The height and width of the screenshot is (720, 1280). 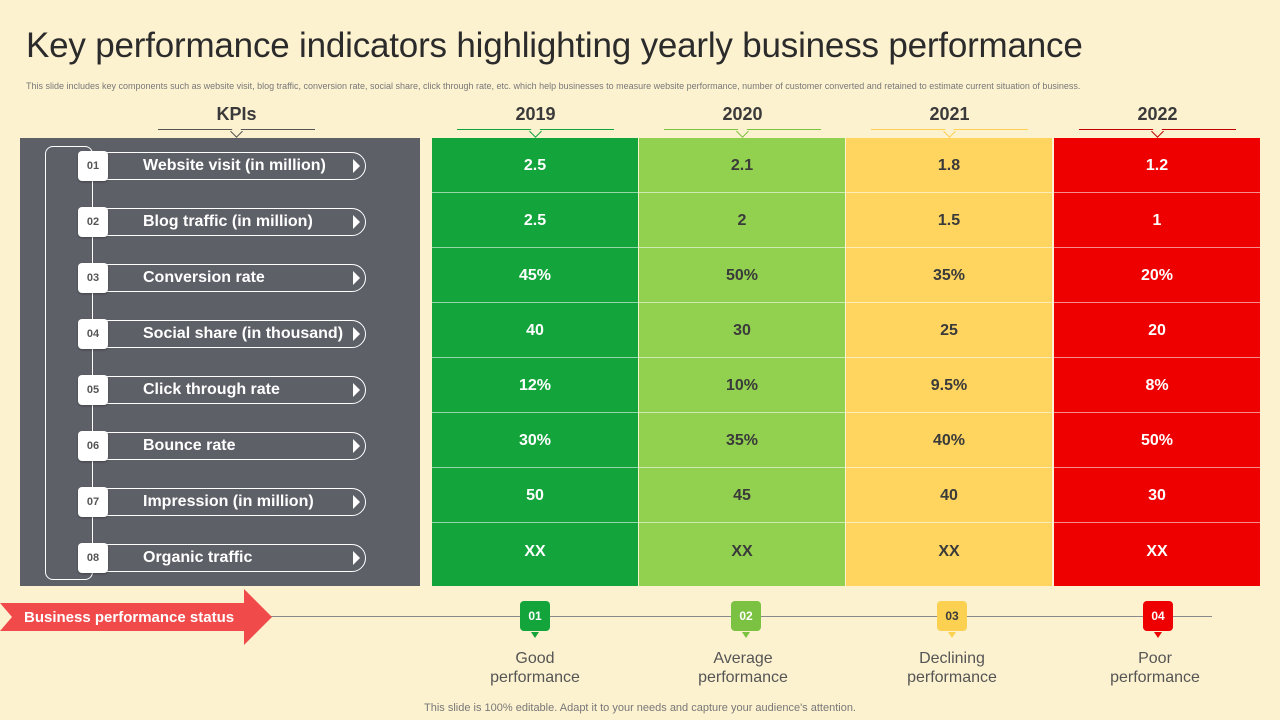 I want to click on kpi-number: 02, so click(x=93, y=222).